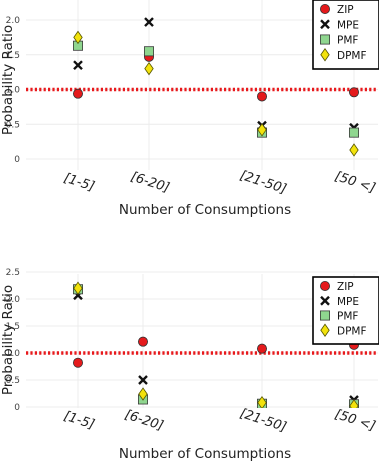  Describe the element at coordinates (13, 273) in the screenshot. I see `y-tick-label: 2.5` at that location.